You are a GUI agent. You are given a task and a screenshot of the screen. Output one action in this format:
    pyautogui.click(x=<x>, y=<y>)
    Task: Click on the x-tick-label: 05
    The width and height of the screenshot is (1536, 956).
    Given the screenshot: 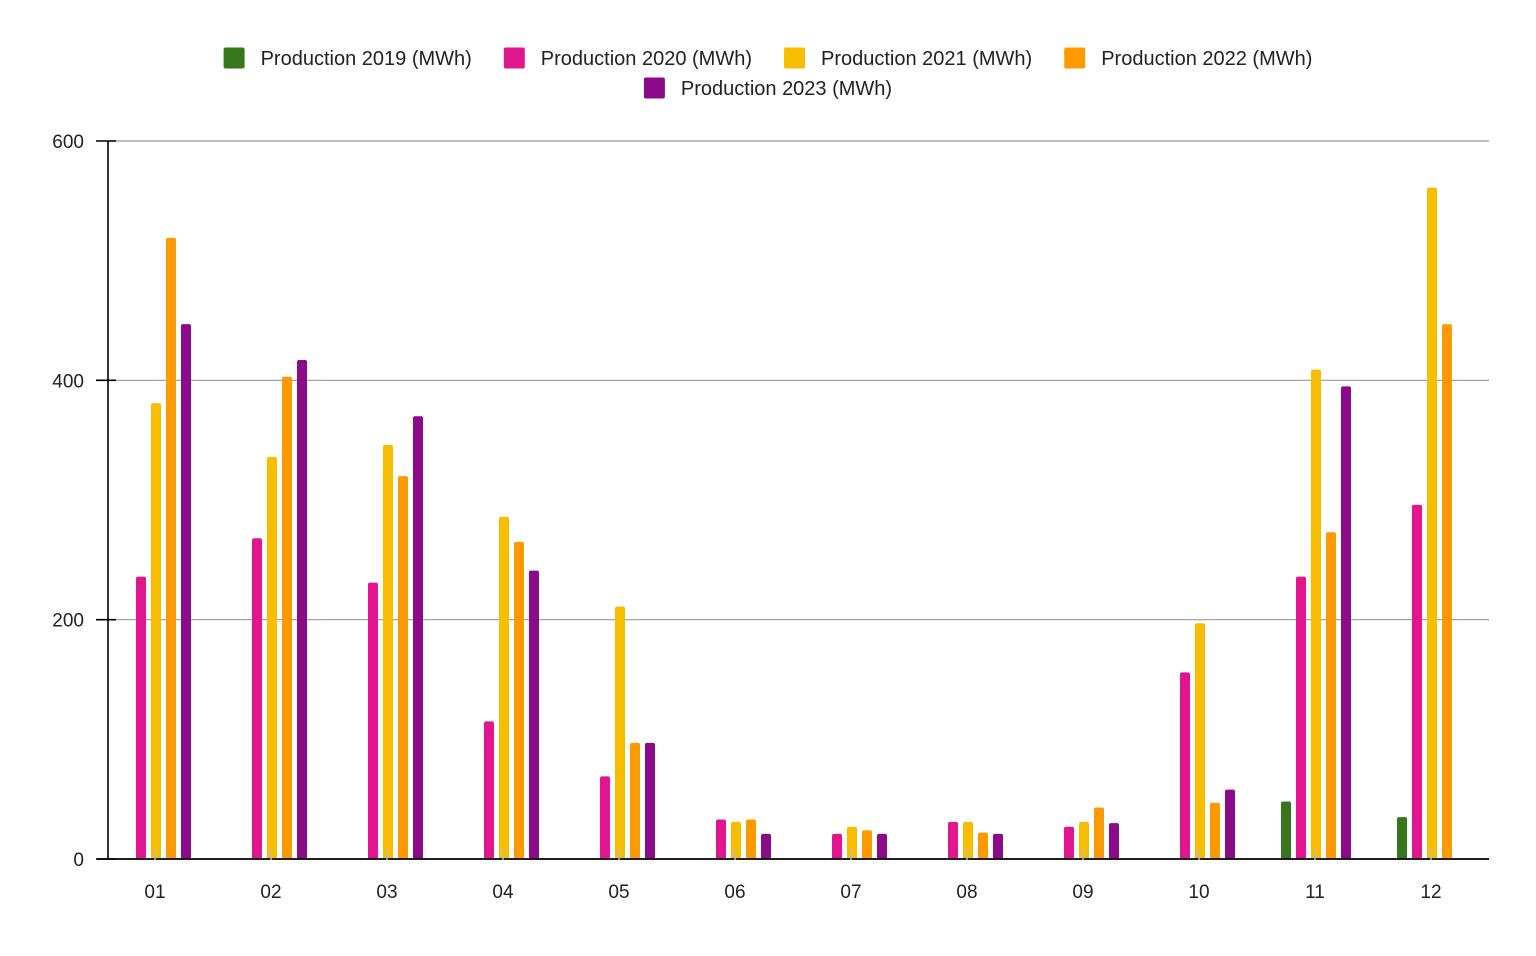 What is the action you would take?
    pyautogui.click(x=618, y=892)
    